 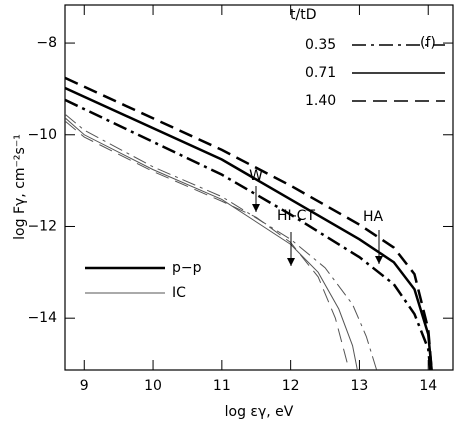 I want to click on x-axis-label: log εγ, eV, so click(x=259, y=412).